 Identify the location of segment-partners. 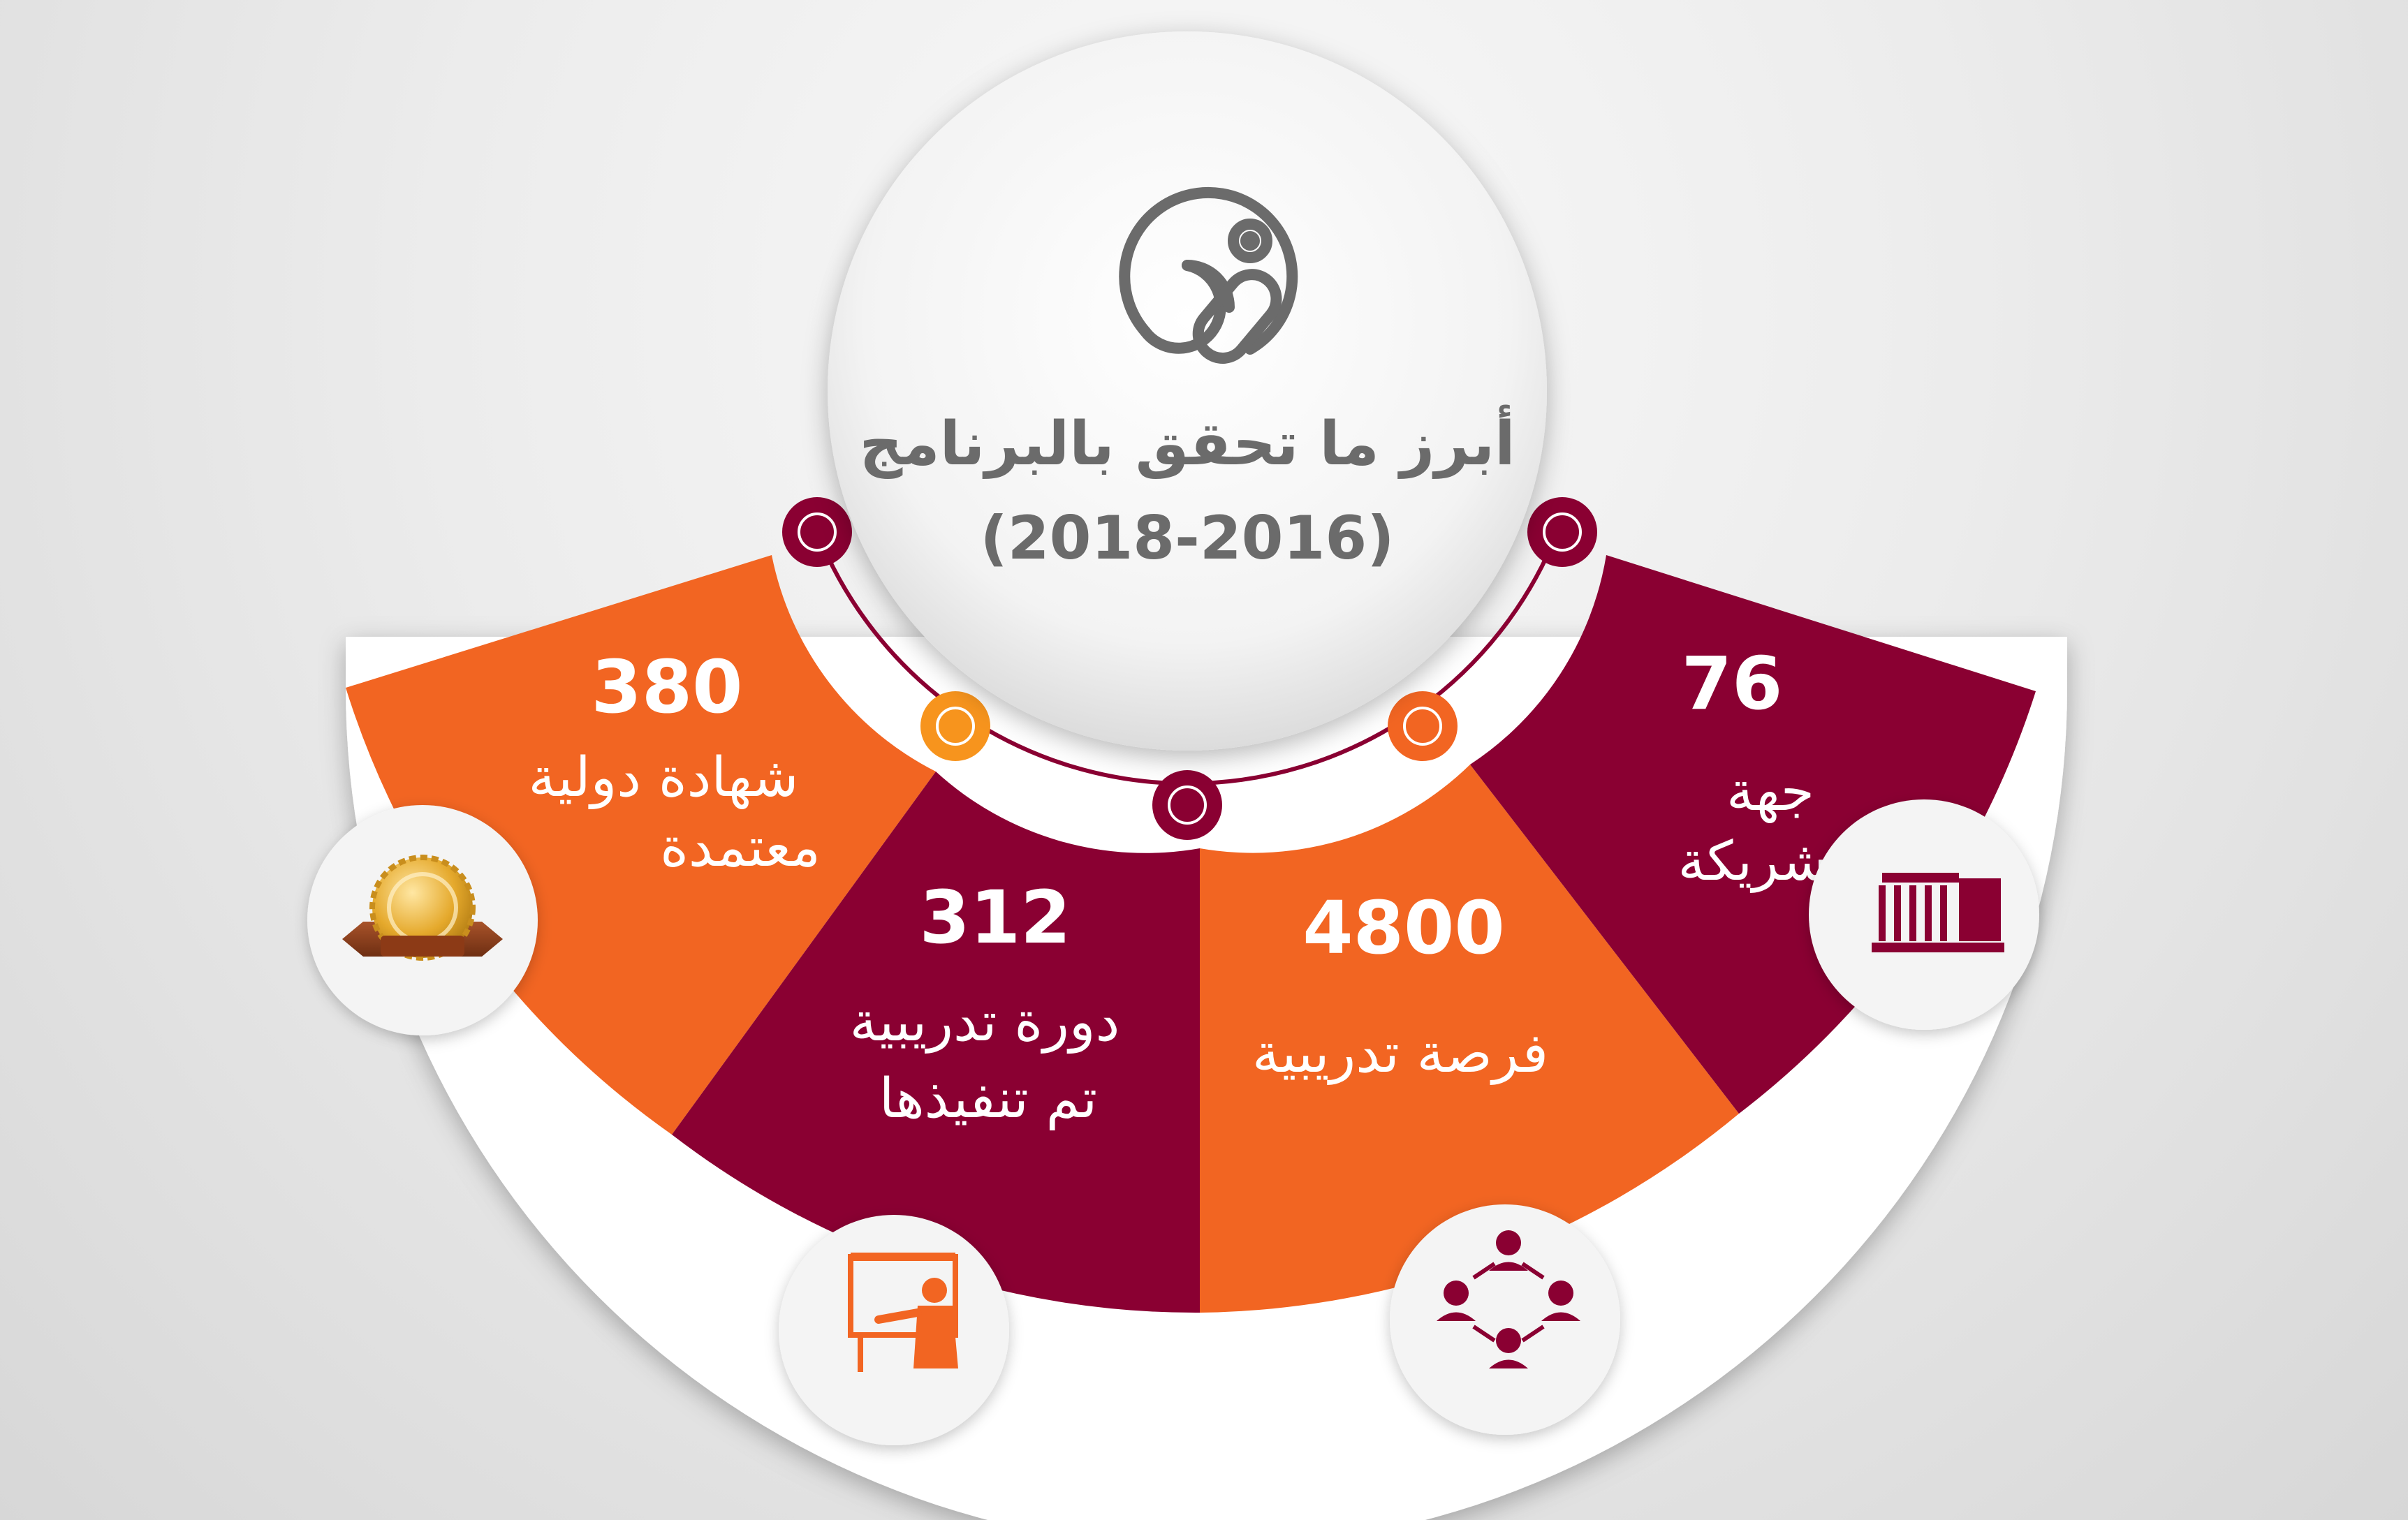
(1753, 834).